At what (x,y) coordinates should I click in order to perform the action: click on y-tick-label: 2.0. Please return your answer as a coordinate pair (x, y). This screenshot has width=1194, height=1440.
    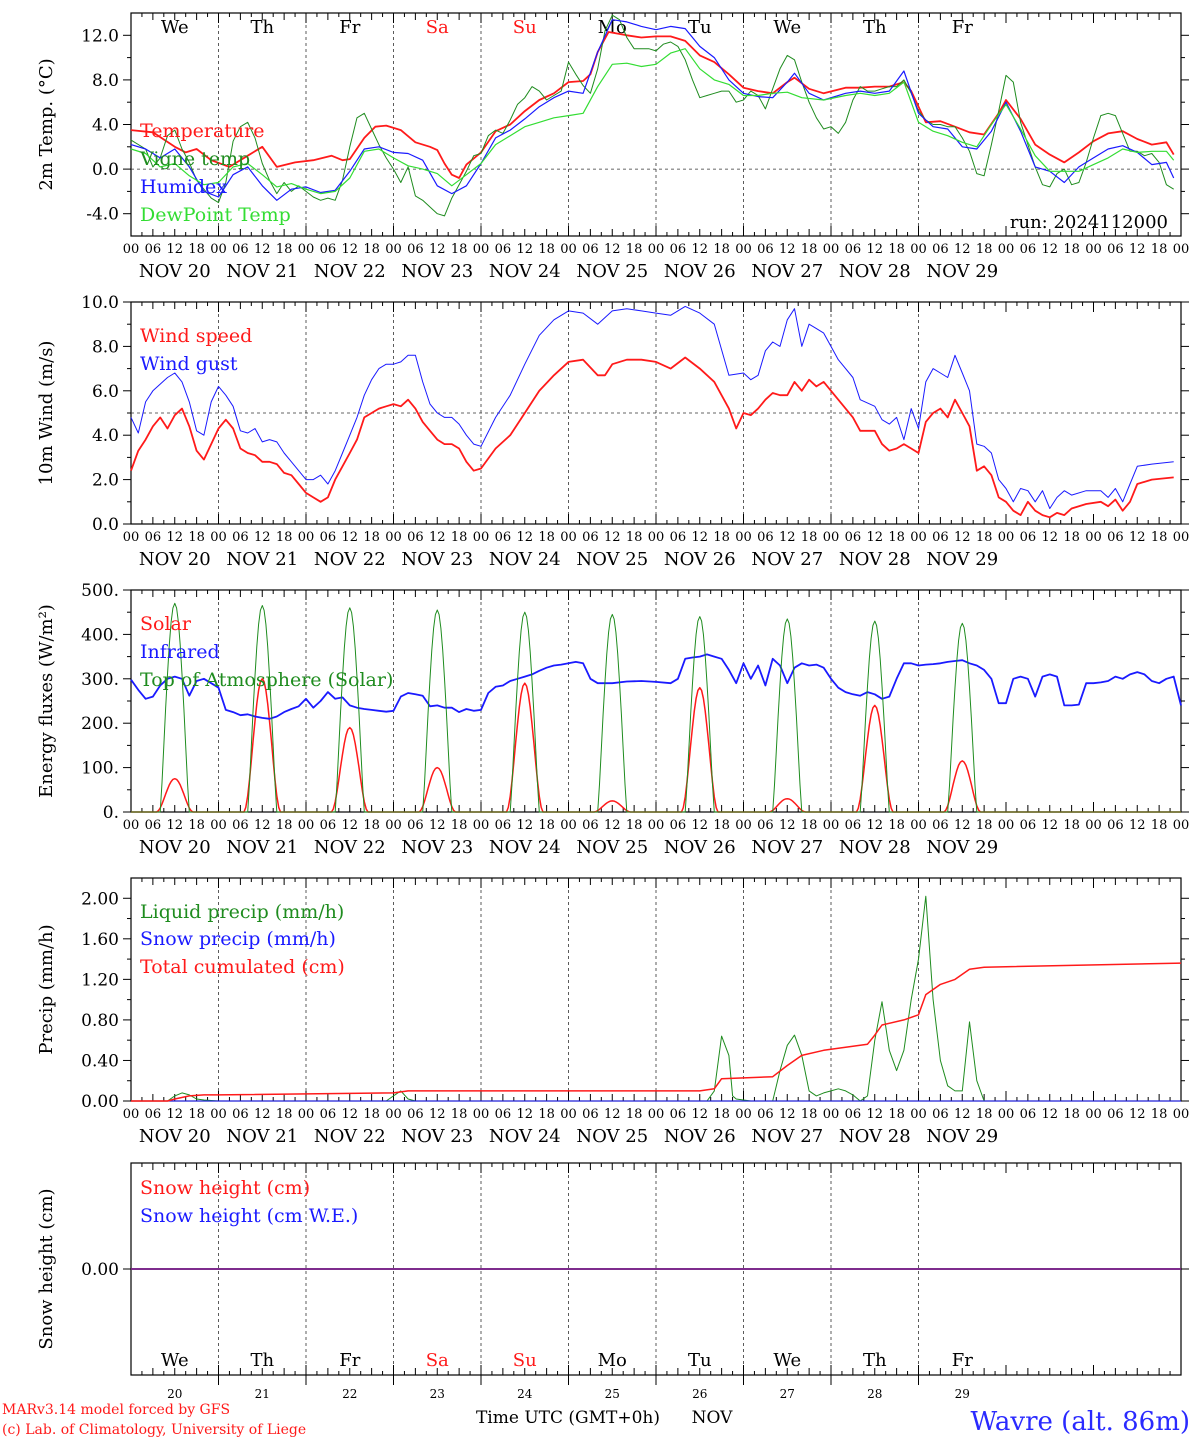
    Looking at the image, I should click on (105, 481).